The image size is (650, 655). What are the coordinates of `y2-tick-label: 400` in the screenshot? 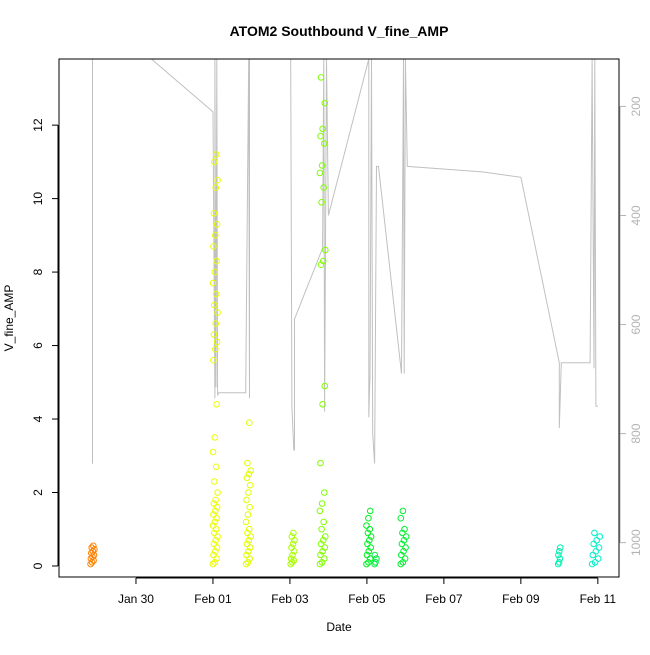 It's located at (636, 215).